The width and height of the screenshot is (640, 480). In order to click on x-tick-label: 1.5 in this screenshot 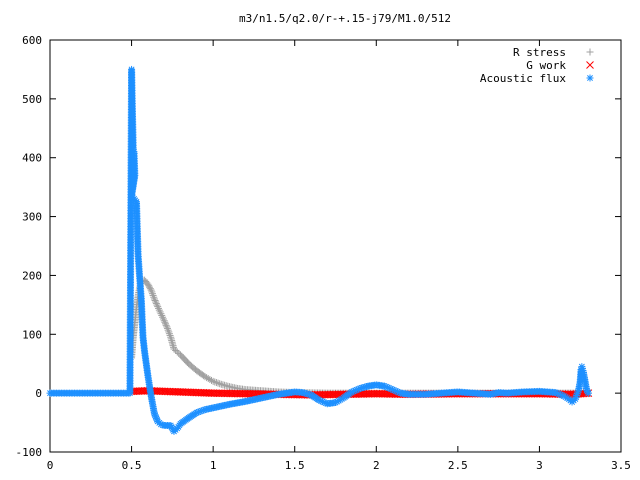, I will do `click(295, 465)`.